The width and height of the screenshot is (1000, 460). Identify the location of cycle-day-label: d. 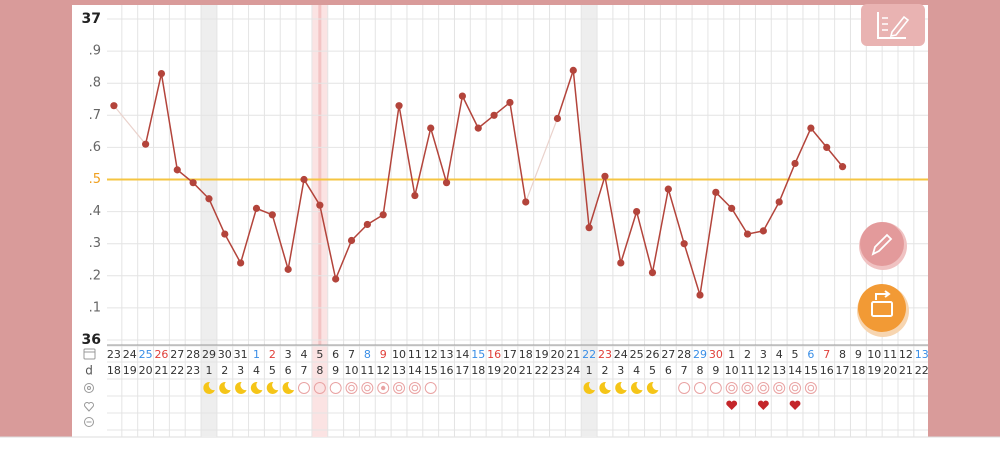
(89, 371).